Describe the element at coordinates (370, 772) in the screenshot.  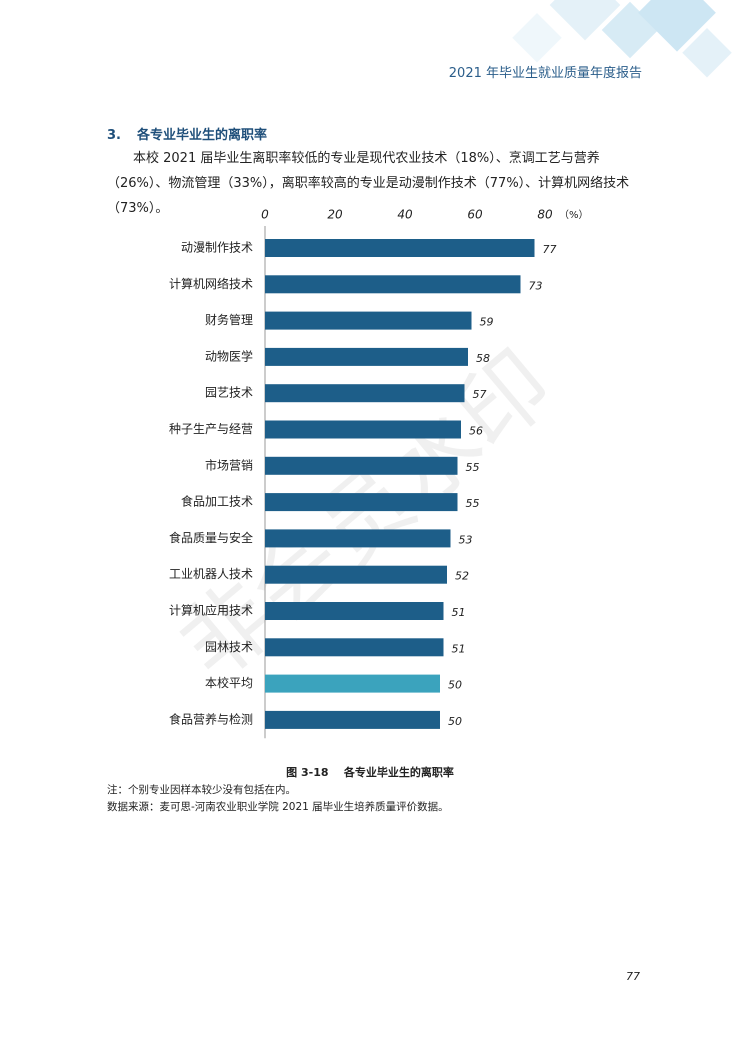
I see `figure-caption: 图 3-18 各专业毕业生的离职率` at that location.